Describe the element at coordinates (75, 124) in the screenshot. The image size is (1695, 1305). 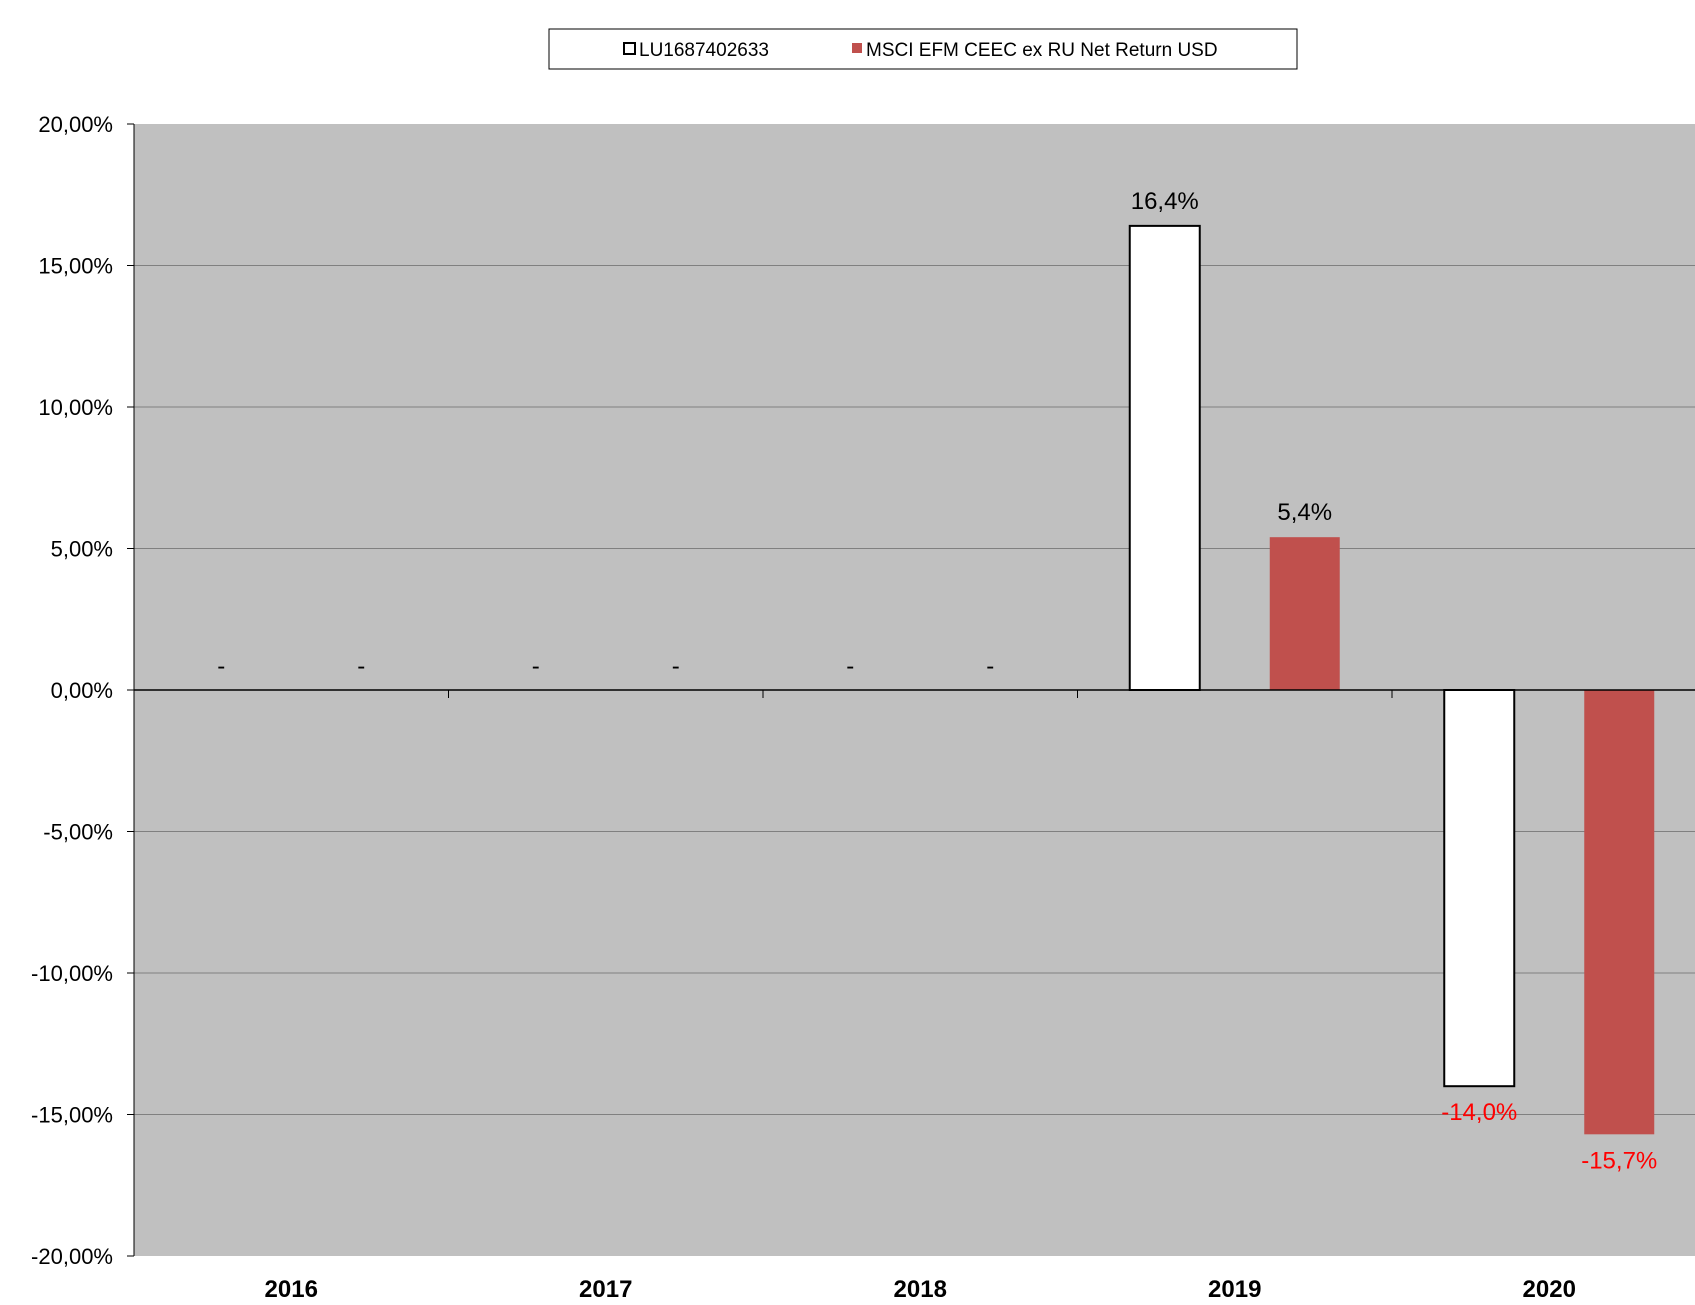
I see `y-tick-label: 20,00%` at that location.